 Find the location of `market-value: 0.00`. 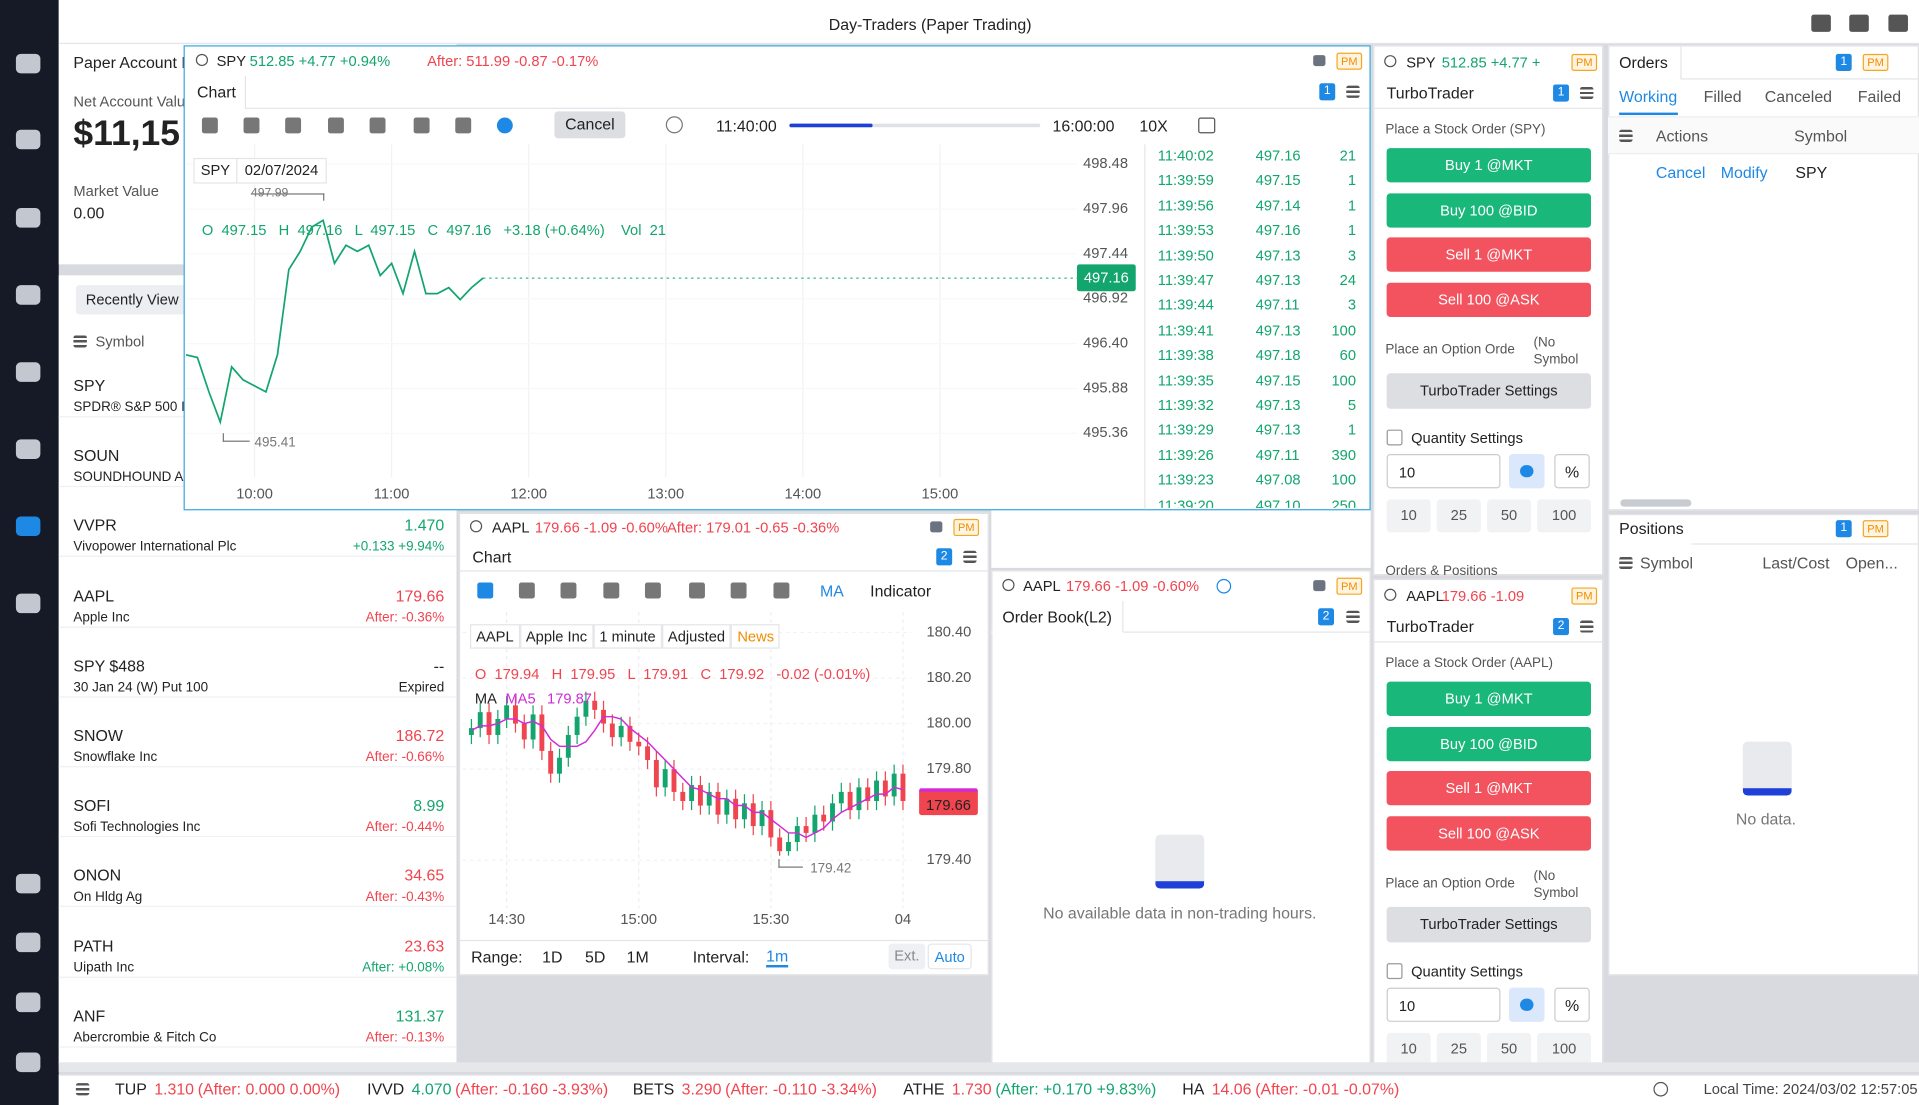

market-value: 0.00 is located at coordinates (89, 213).